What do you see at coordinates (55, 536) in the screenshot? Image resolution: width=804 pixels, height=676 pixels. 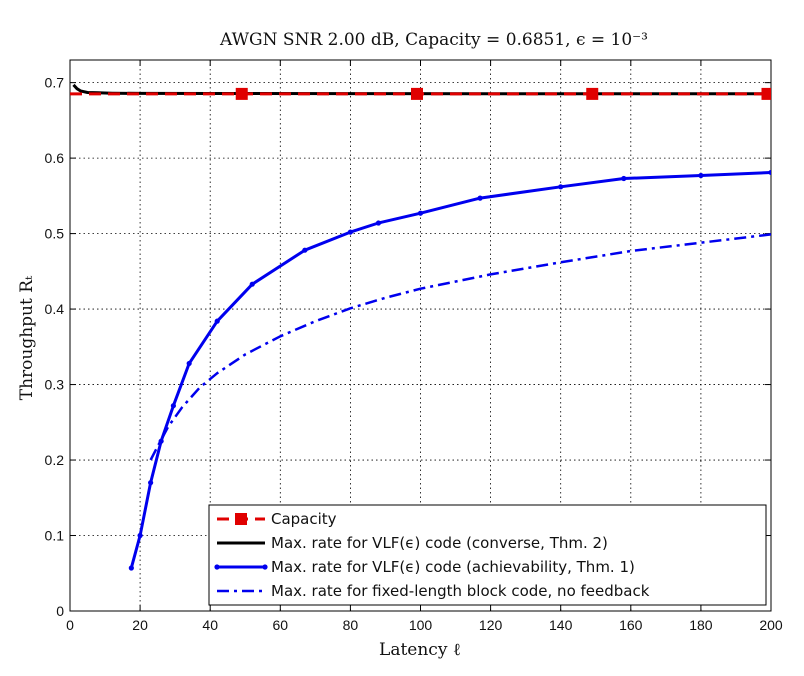 I see `y-tick-label: 0.1` at bounding box center [55, 536].